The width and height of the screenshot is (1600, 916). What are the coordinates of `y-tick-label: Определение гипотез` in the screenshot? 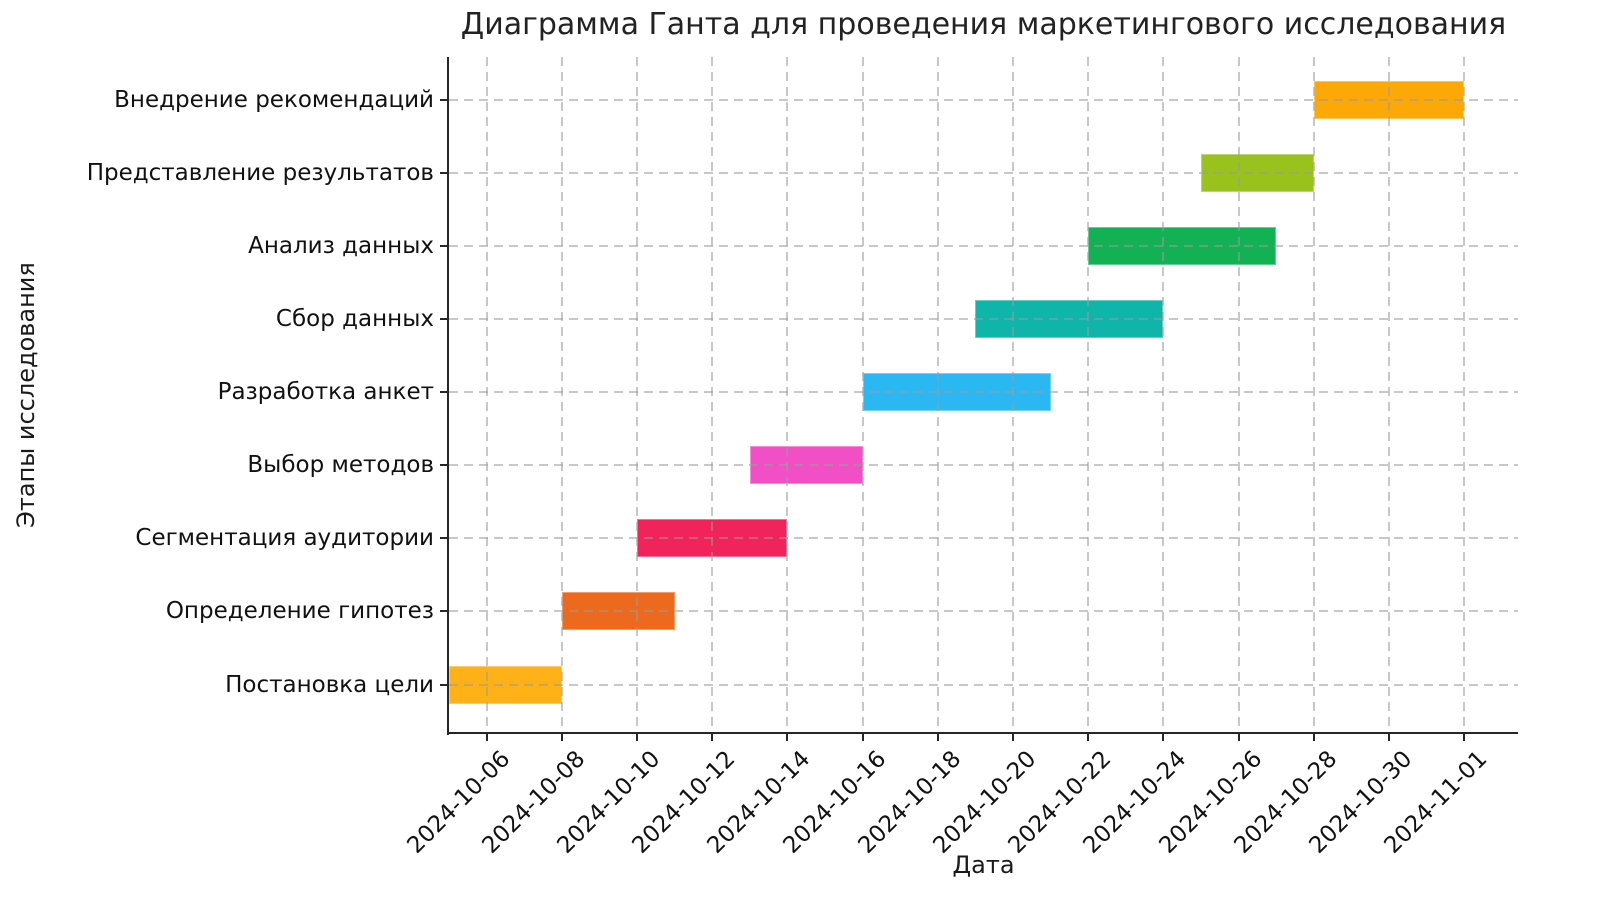 It's located at (299, 611).